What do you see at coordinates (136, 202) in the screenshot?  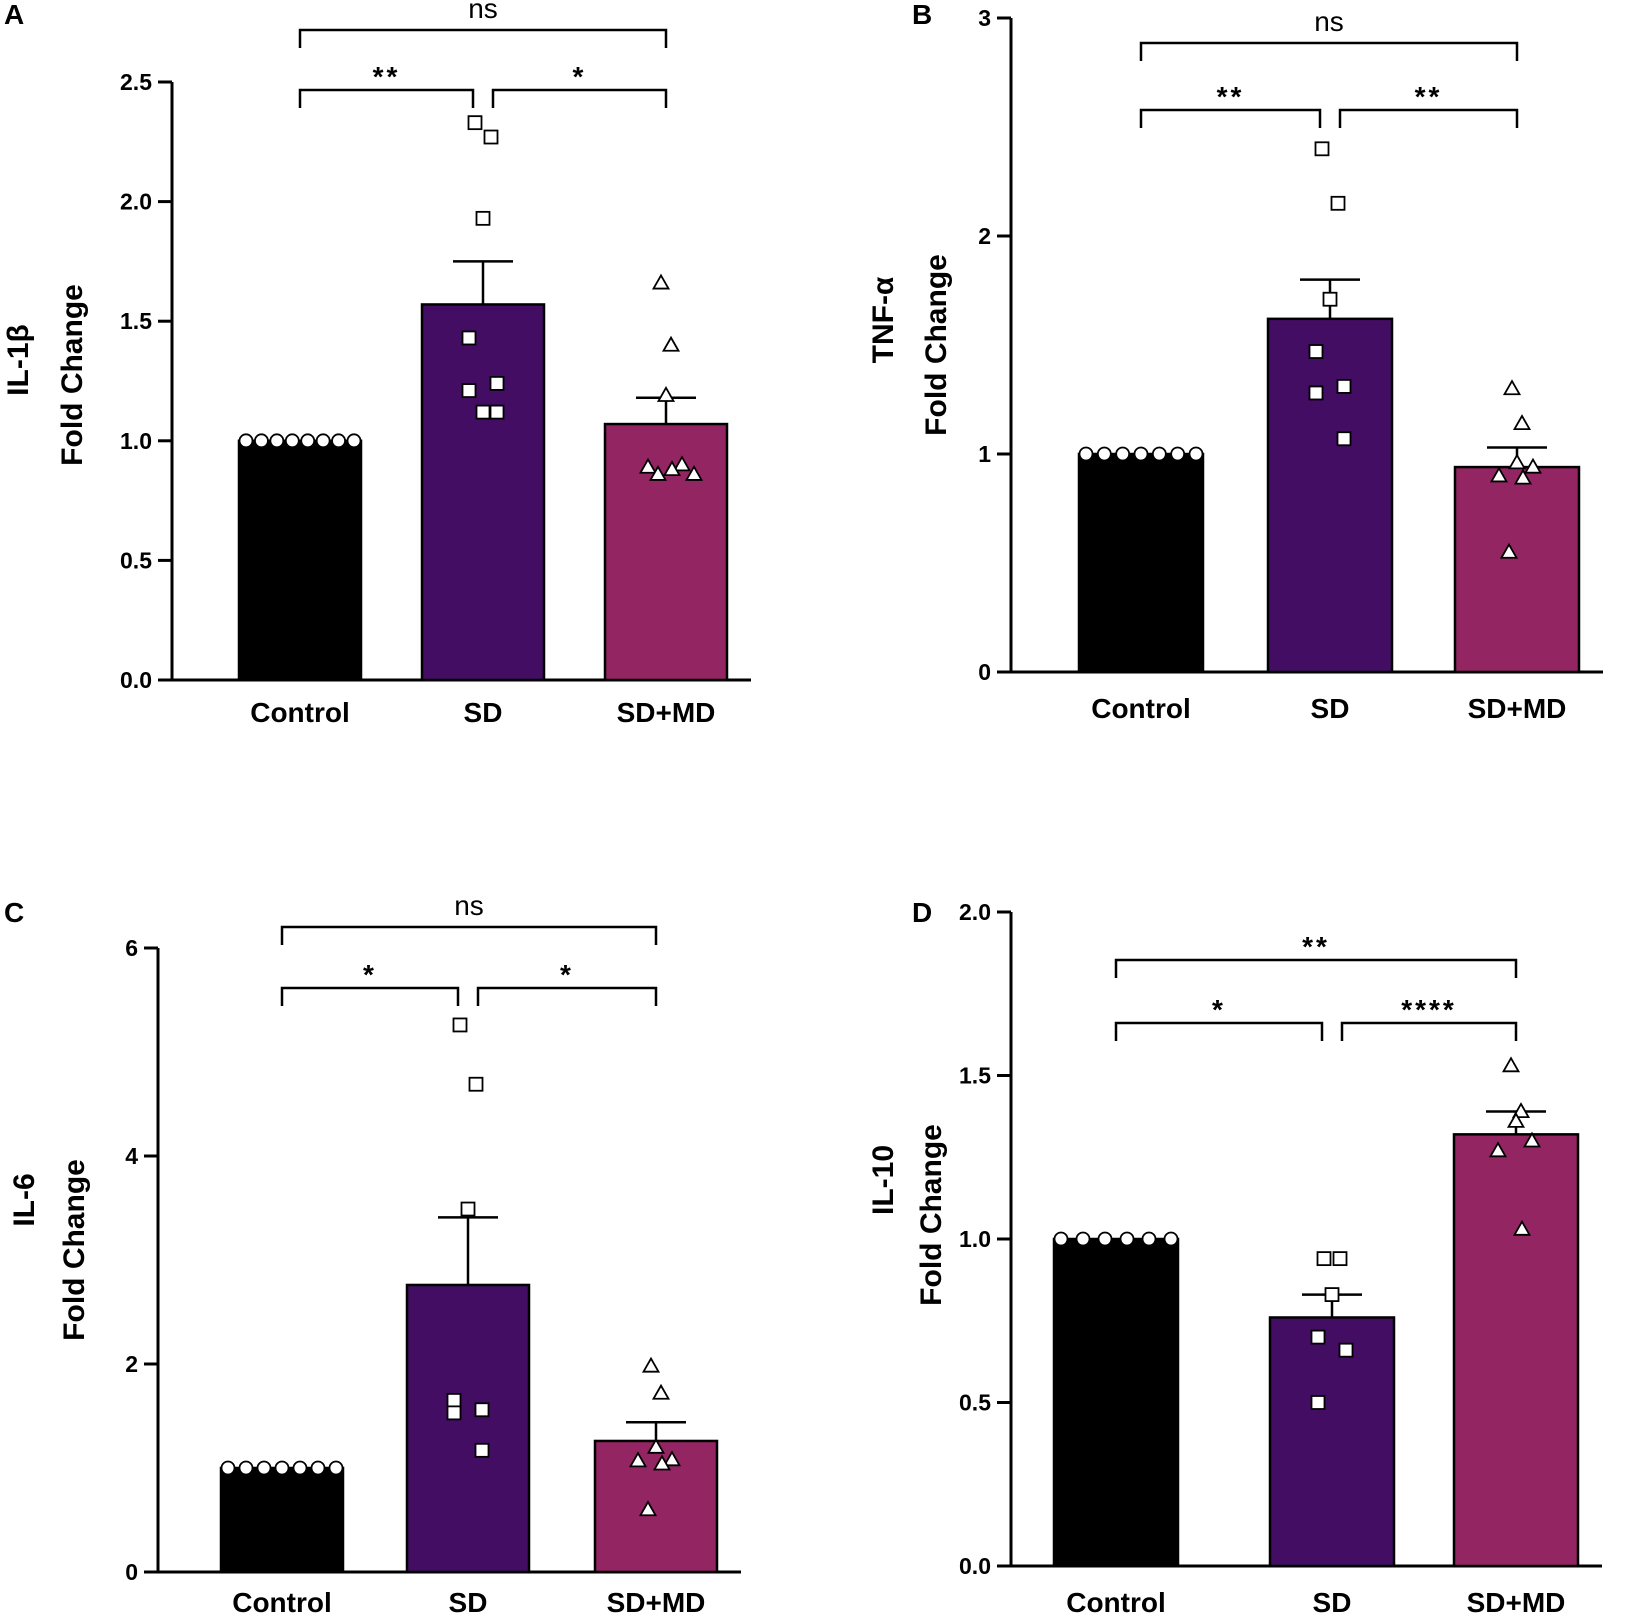 I see `y-tick-label: 2.0` at bounding box center [136, 202].